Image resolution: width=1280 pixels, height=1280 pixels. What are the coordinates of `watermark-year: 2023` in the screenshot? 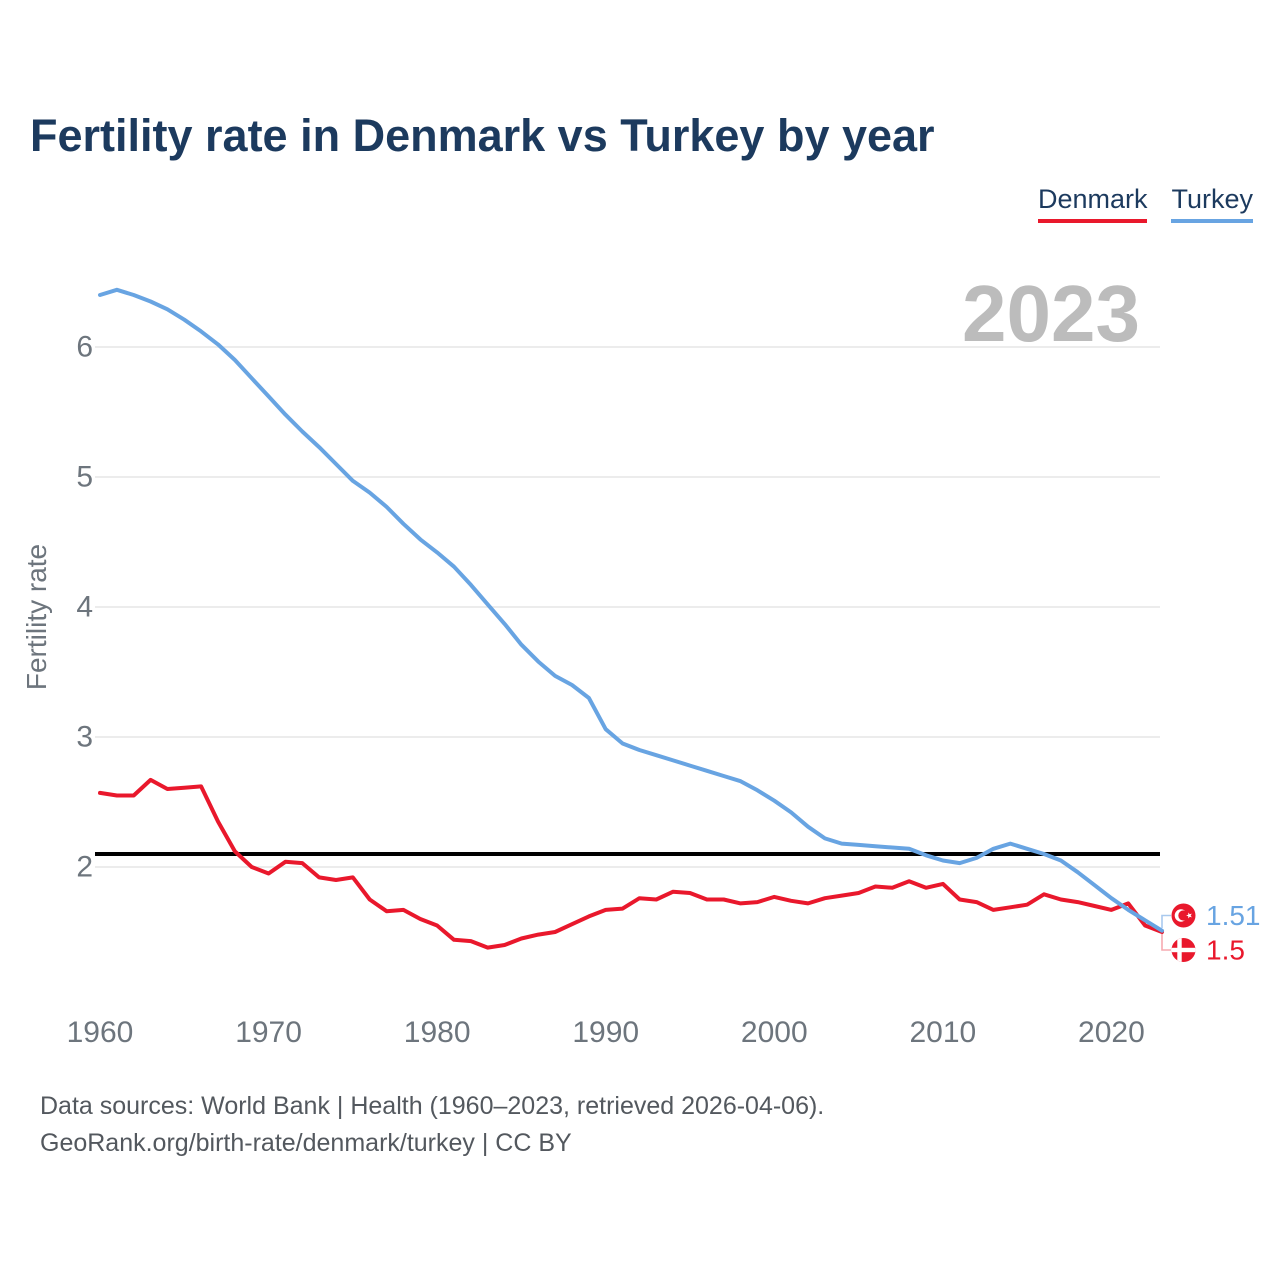 It's located at (1051, 313).